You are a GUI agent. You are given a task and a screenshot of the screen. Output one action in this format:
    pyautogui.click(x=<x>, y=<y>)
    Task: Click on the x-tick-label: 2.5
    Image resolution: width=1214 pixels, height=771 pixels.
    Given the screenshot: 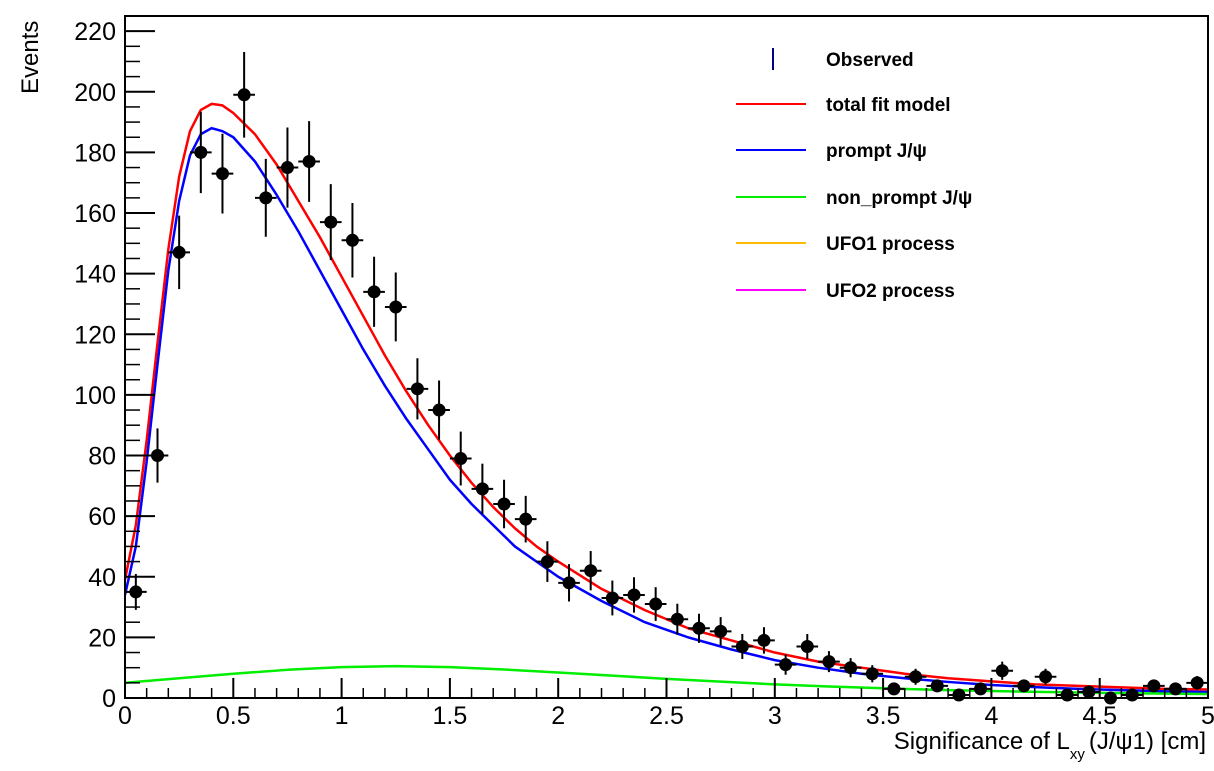 What is the action you would take?
    pyautogui.click(x=666, y=716)
    